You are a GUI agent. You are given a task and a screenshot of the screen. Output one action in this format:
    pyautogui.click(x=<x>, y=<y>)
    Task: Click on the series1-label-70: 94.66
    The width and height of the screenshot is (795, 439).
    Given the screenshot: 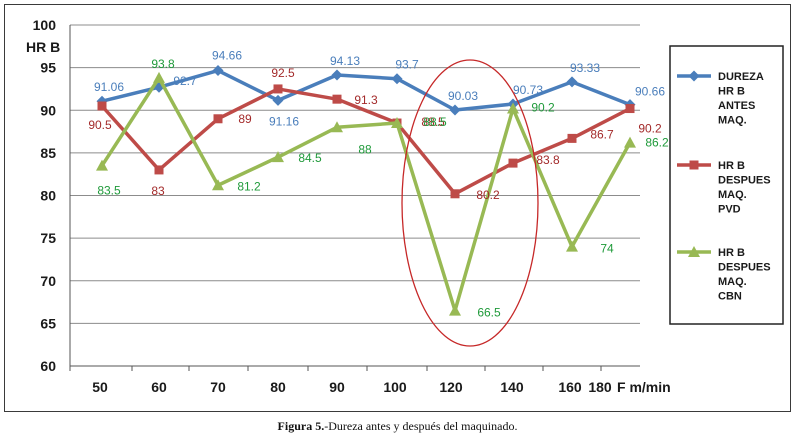 What is the action you would take?
    pyautogui.click(x=227, y=56)
    